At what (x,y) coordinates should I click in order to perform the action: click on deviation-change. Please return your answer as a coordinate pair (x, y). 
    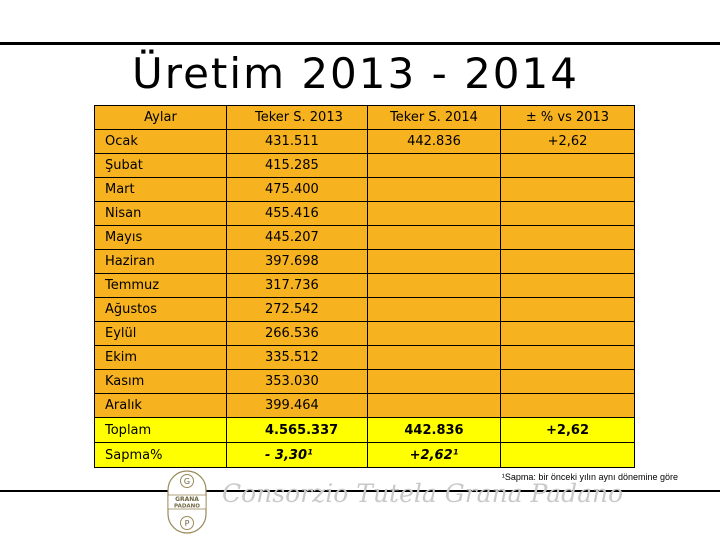
    Looking at the image, I should click on (567, 455).